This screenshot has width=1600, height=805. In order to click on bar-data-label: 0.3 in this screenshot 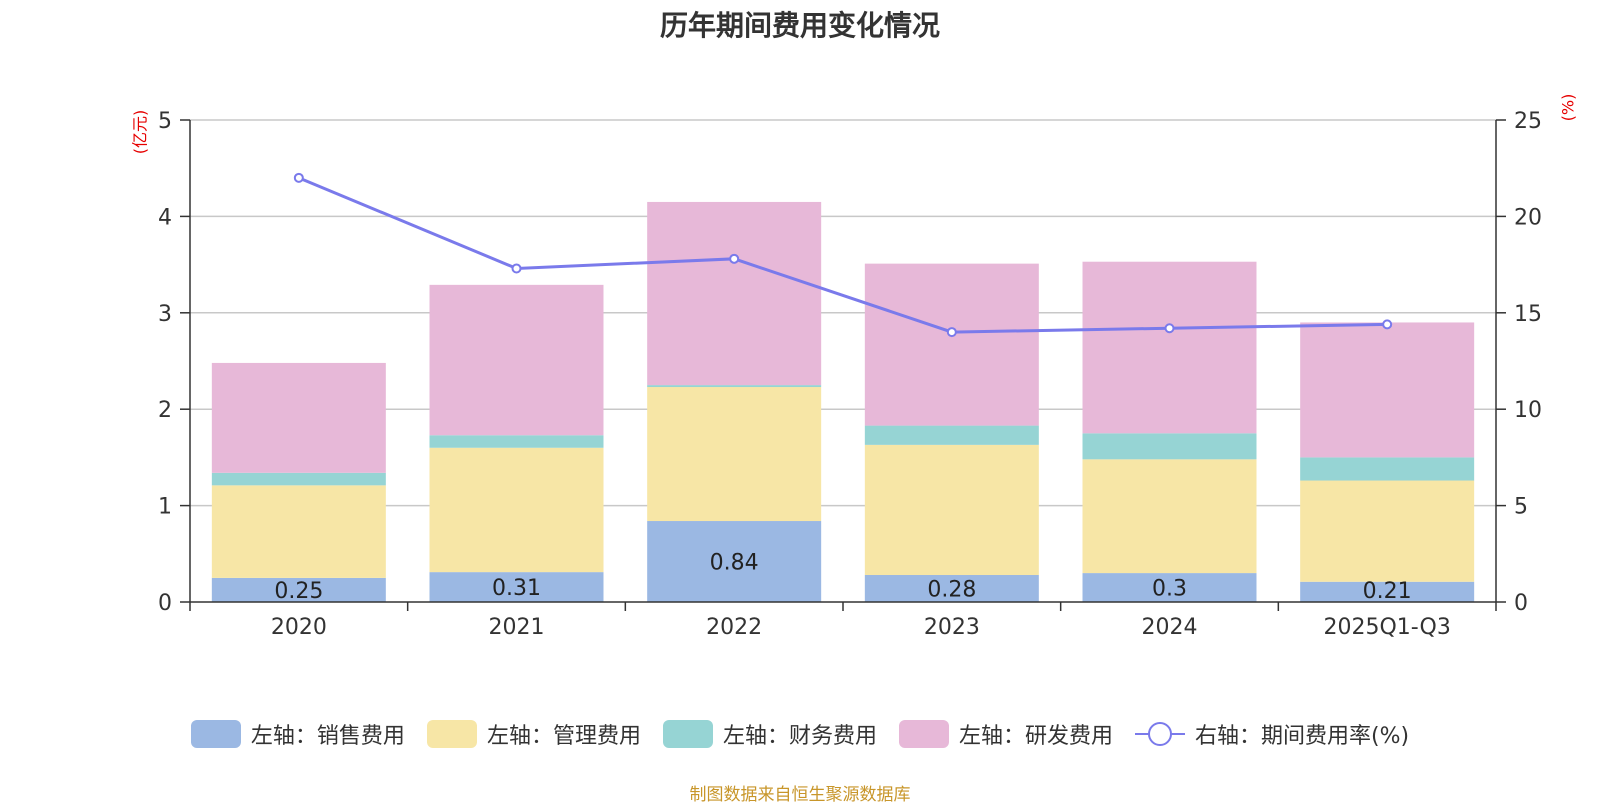, I will do `click(1169, 589)`.